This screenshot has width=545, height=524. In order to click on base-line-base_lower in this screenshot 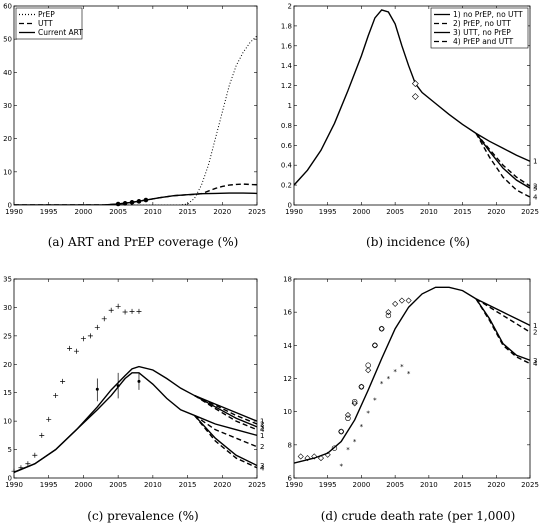, I will do `click(104, 422)`.